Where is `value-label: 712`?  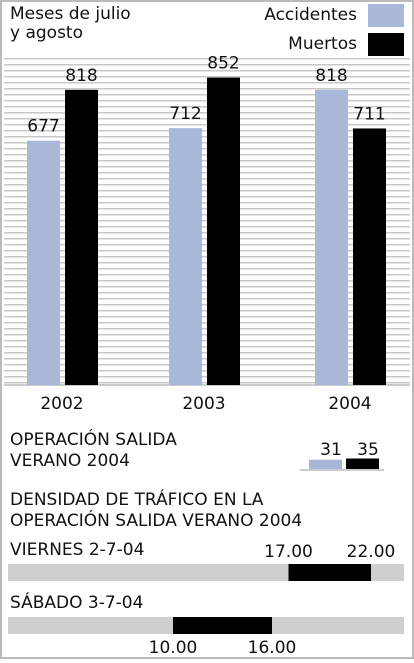 value-label: 712 is located at coordinates (185, 114).